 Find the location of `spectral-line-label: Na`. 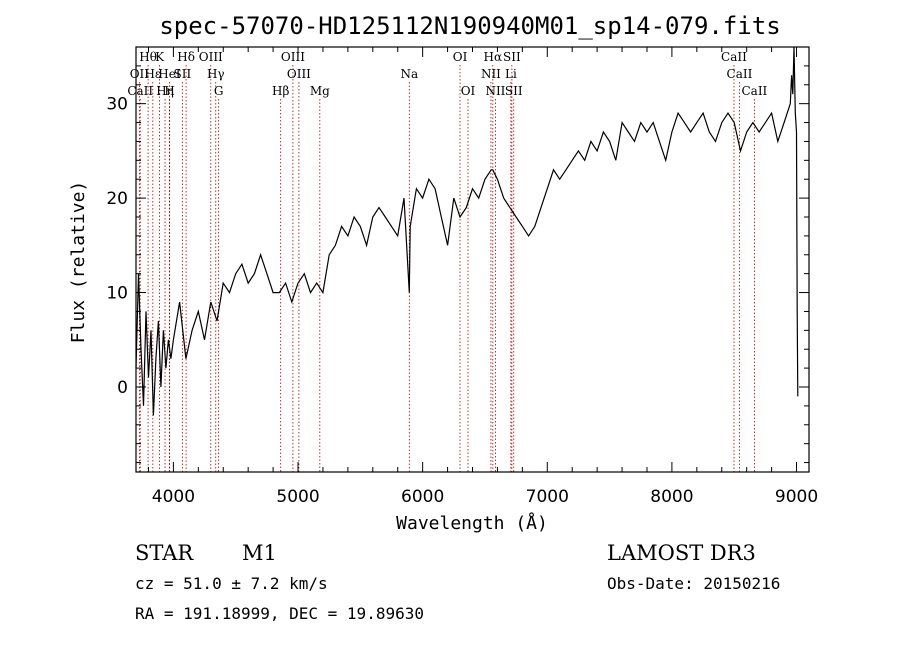

spectral-line-label: Na is located at coordinates (409, 74).